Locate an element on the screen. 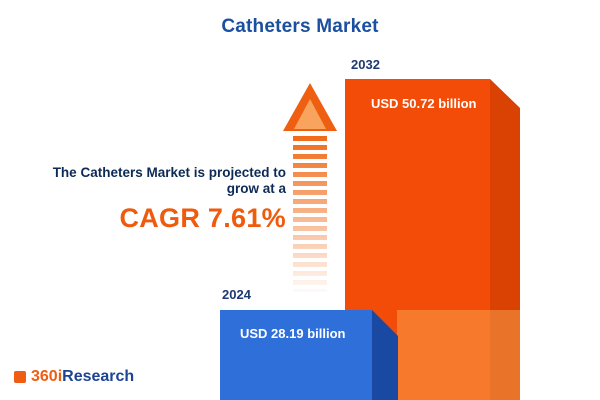 Image resolution: width=600 pixels, height=400 pixels. chart-title: Catheters Market is located at coordinates (300, 26).